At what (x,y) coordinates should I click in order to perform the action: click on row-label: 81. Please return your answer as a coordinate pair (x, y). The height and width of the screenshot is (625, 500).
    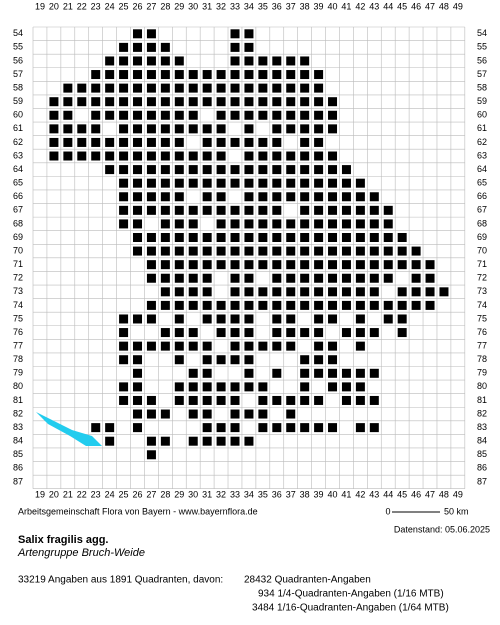
    Looking at the image, I should click on (482, 400).